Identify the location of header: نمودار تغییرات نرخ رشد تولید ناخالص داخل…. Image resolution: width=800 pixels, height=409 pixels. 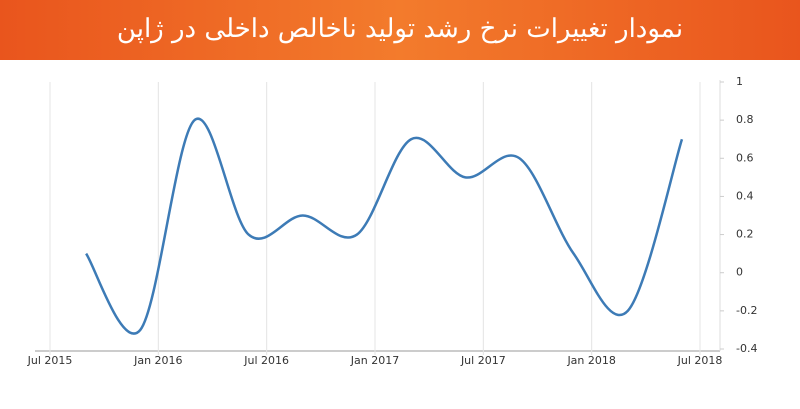
(400, 30).